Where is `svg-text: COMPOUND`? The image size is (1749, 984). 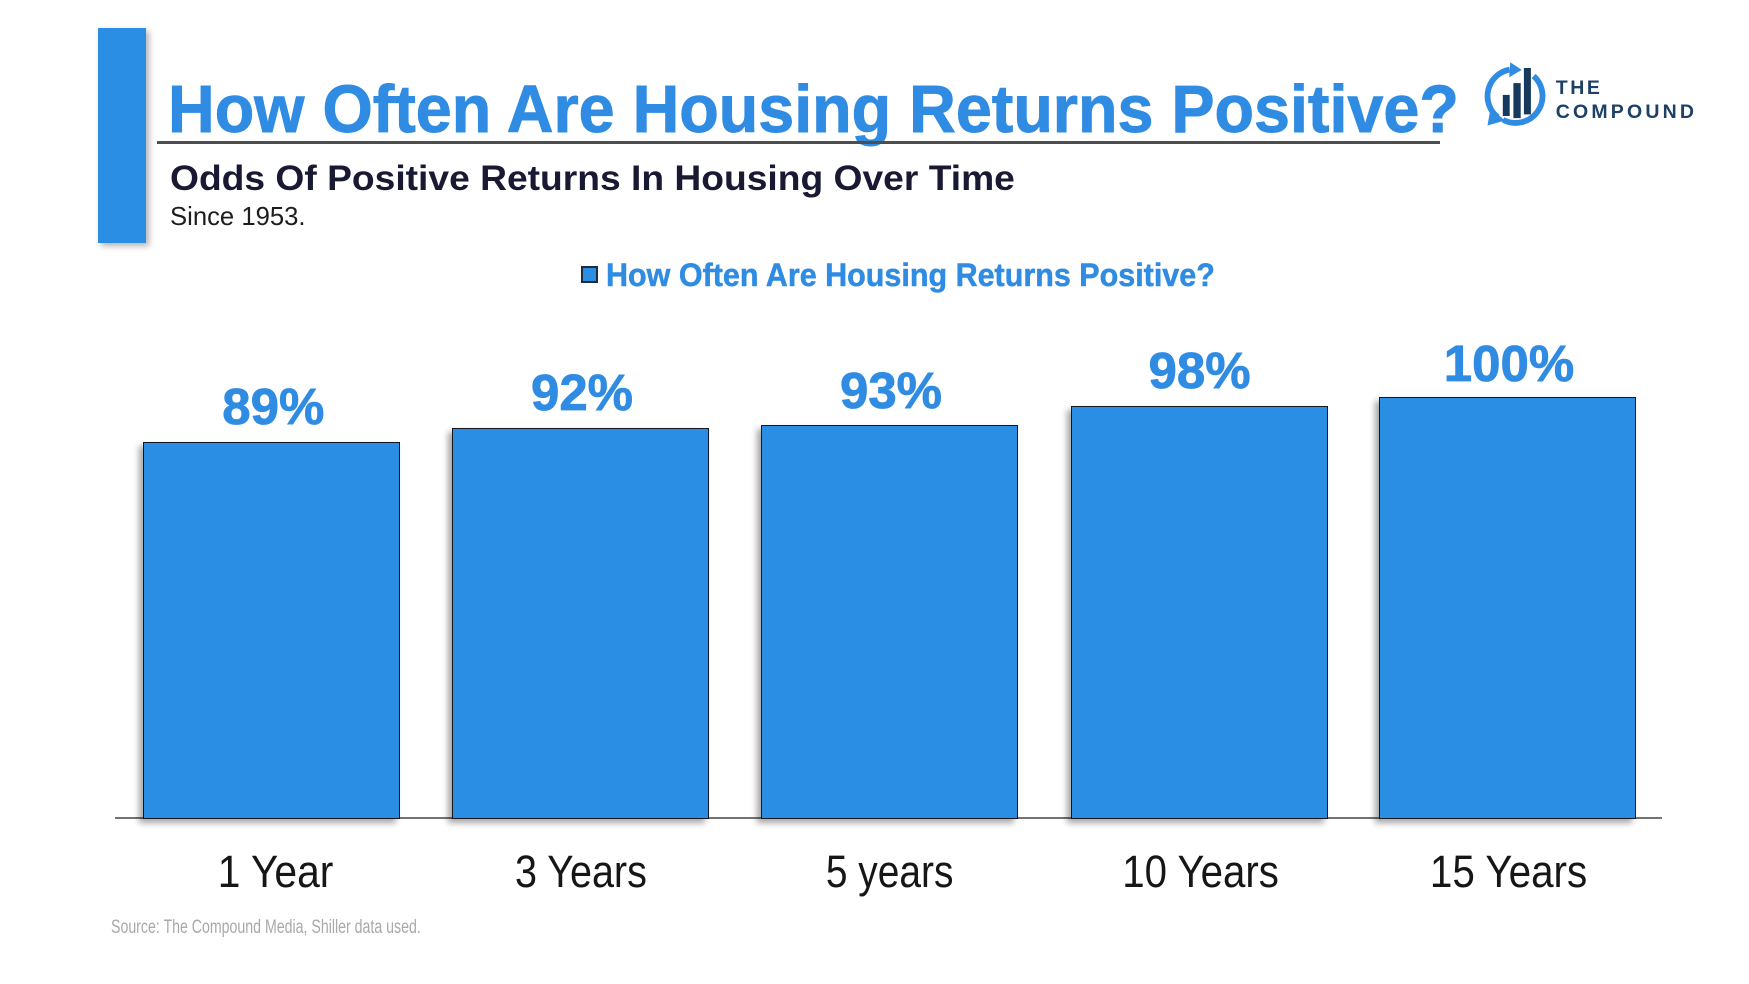
svg-text: COMPOUND is located at coordinates (1627, 112).